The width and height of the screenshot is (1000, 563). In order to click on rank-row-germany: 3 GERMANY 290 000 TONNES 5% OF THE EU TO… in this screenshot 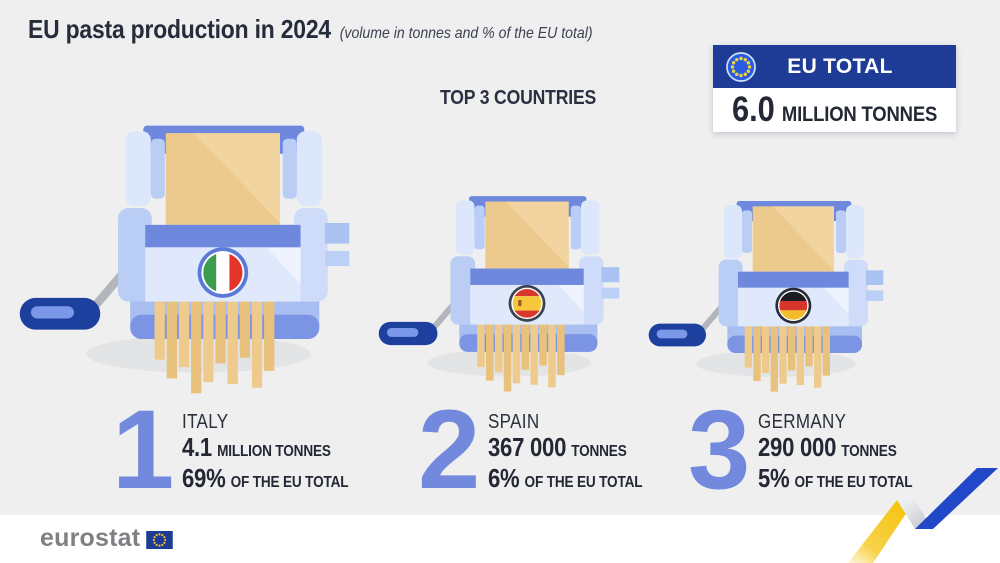, I will do `click(814, 449)`.